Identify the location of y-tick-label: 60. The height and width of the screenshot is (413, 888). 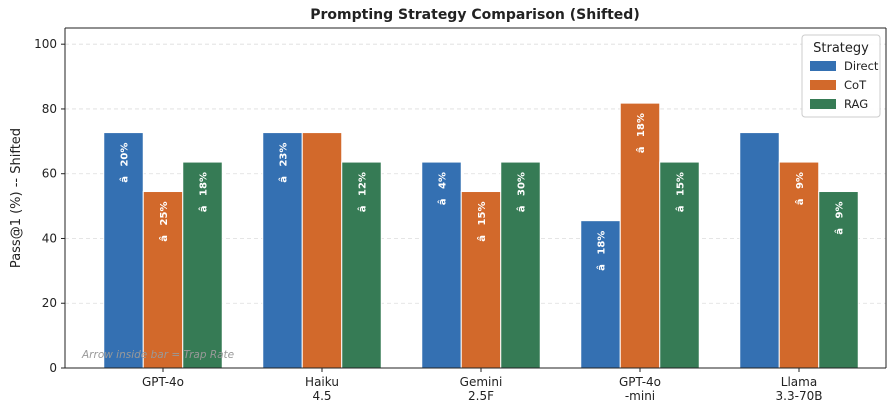
(49, 174).